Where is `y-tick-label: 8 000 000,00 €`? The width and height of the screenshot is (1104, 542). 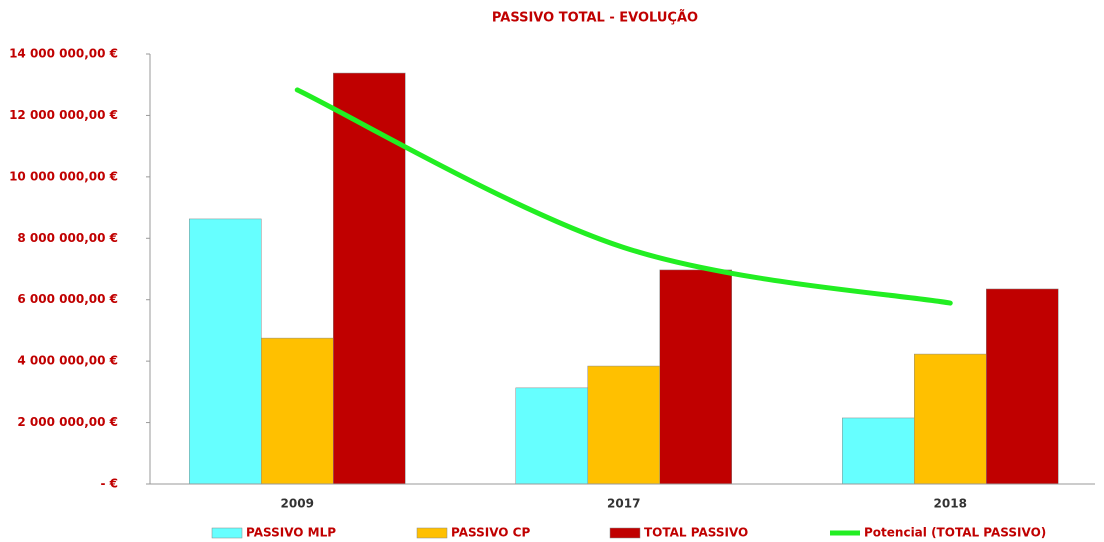
y-tick-label: 8 000 000,00 € is located at coordinates (67, 238).